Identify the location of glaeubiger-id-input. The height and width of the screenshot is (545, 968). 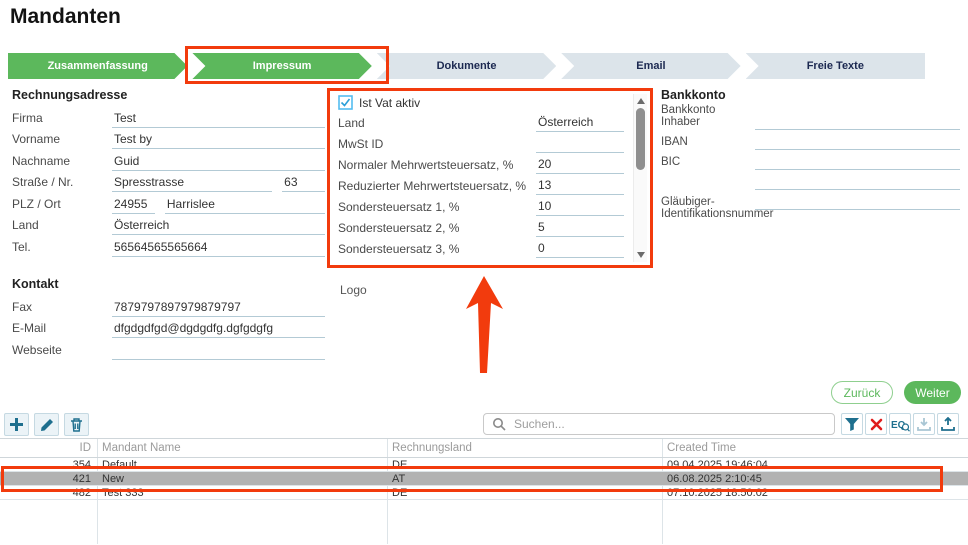
(857, 201).